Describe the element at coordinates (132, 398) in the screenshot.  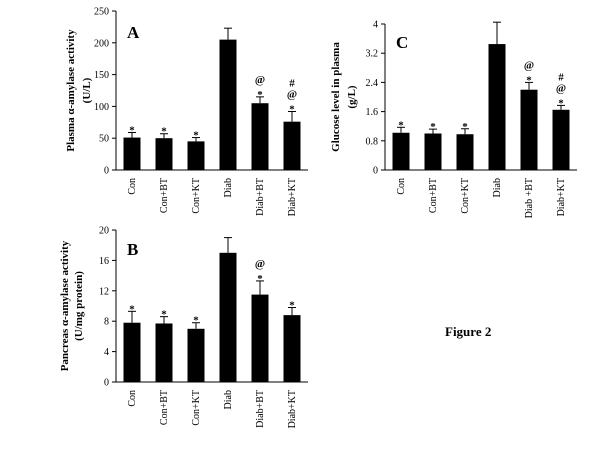
I see `panel-b-category-label: Con` at that location.